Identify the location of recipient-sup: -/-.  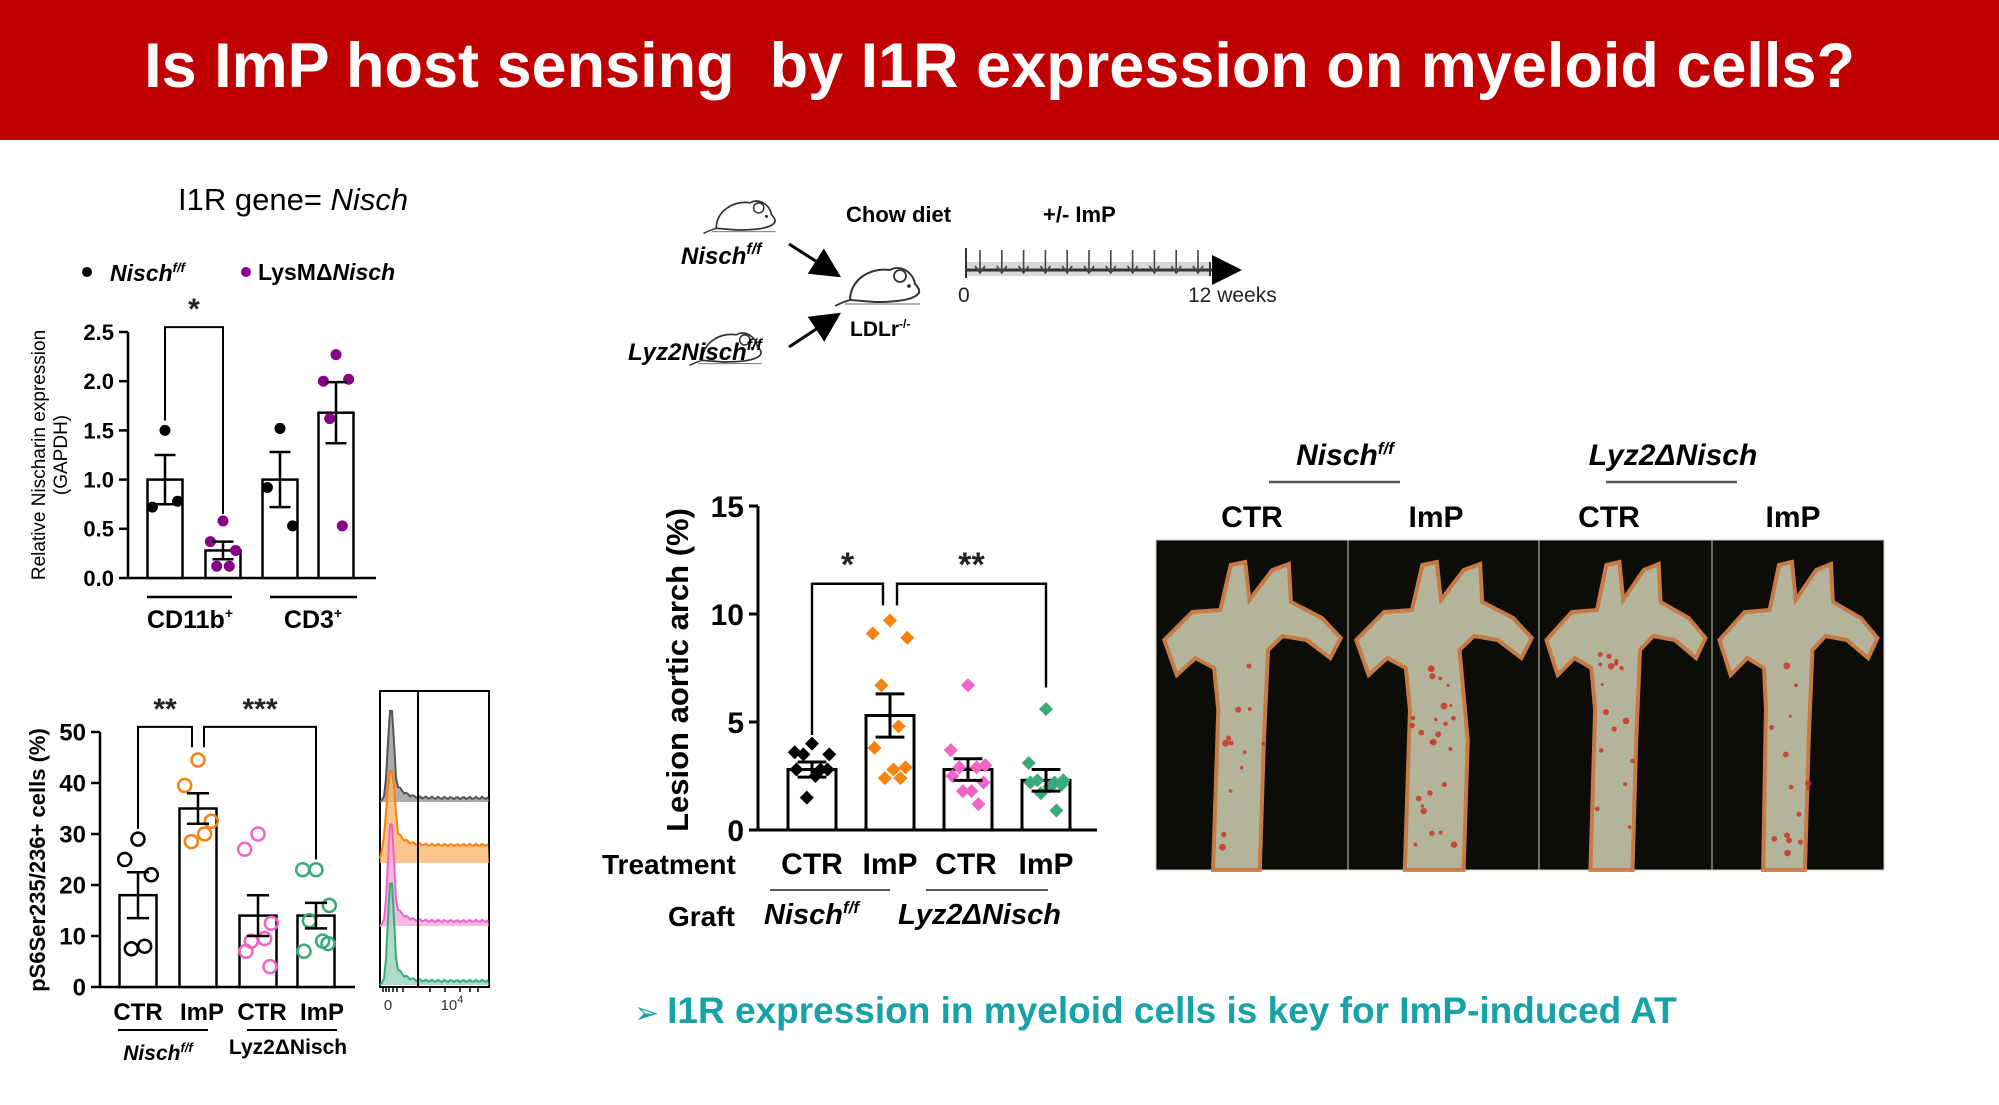
(904, 324).